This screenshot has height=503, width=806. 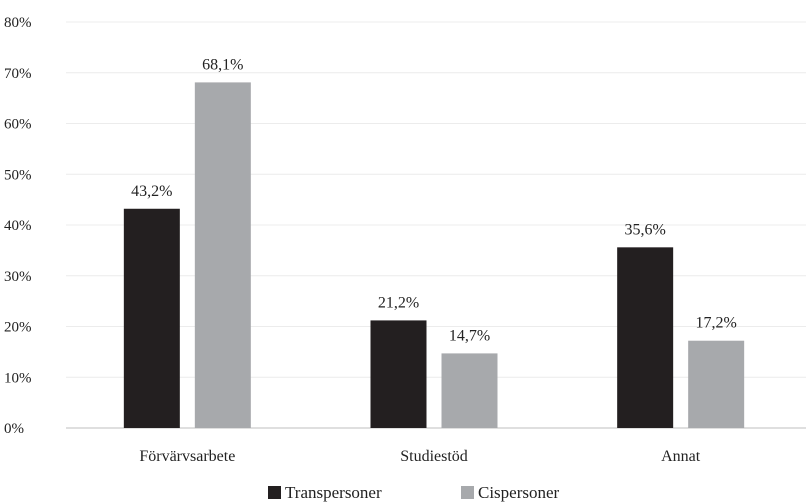 What do you see at coordinates (187, 456) in the screenshot?
I see `x-category-label: Förvärvsarbete` at bounding box center [187, 456].